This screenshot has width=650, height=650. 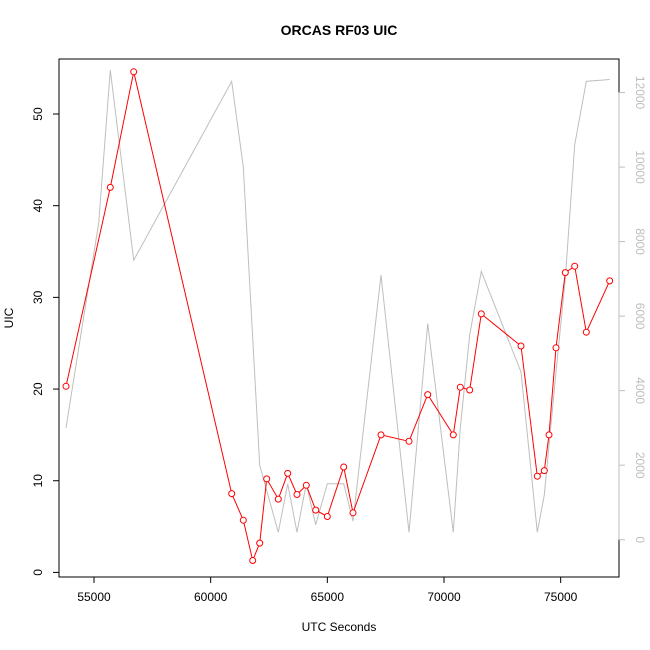 I want to click on x-tick-label: 65000, so click(x=328, y=597).